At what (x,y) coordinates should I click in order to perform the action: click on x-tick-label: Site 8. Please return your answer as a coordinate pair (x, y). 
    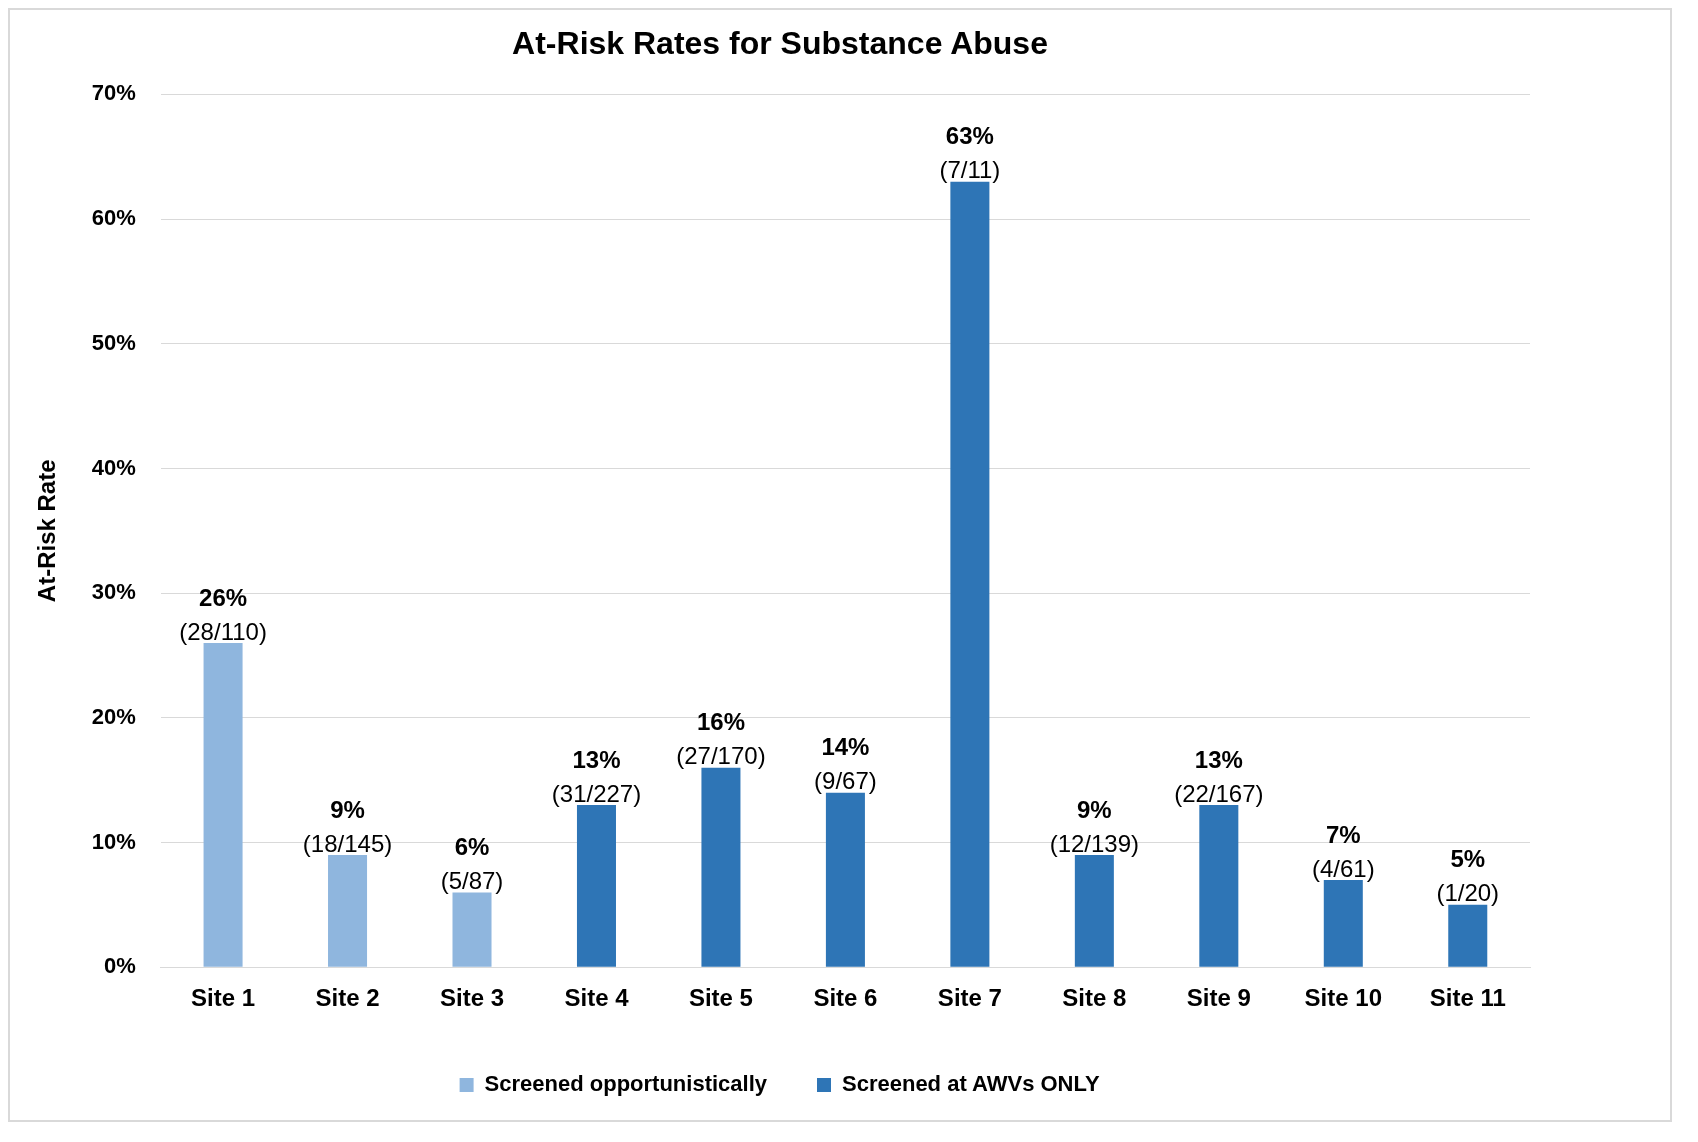
    Looking at the image, I should click on (1094, 998).